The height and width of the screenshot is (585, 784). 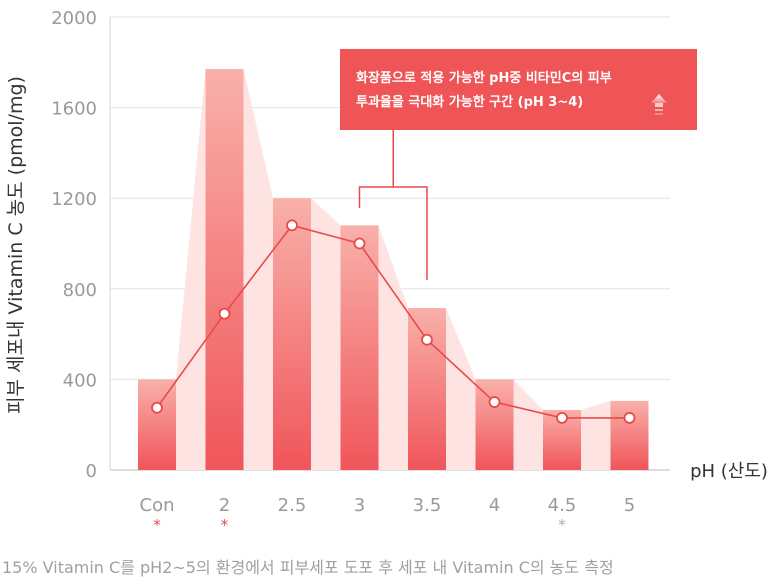 I want to click on bar-2.5, so click(x=292, y=334).